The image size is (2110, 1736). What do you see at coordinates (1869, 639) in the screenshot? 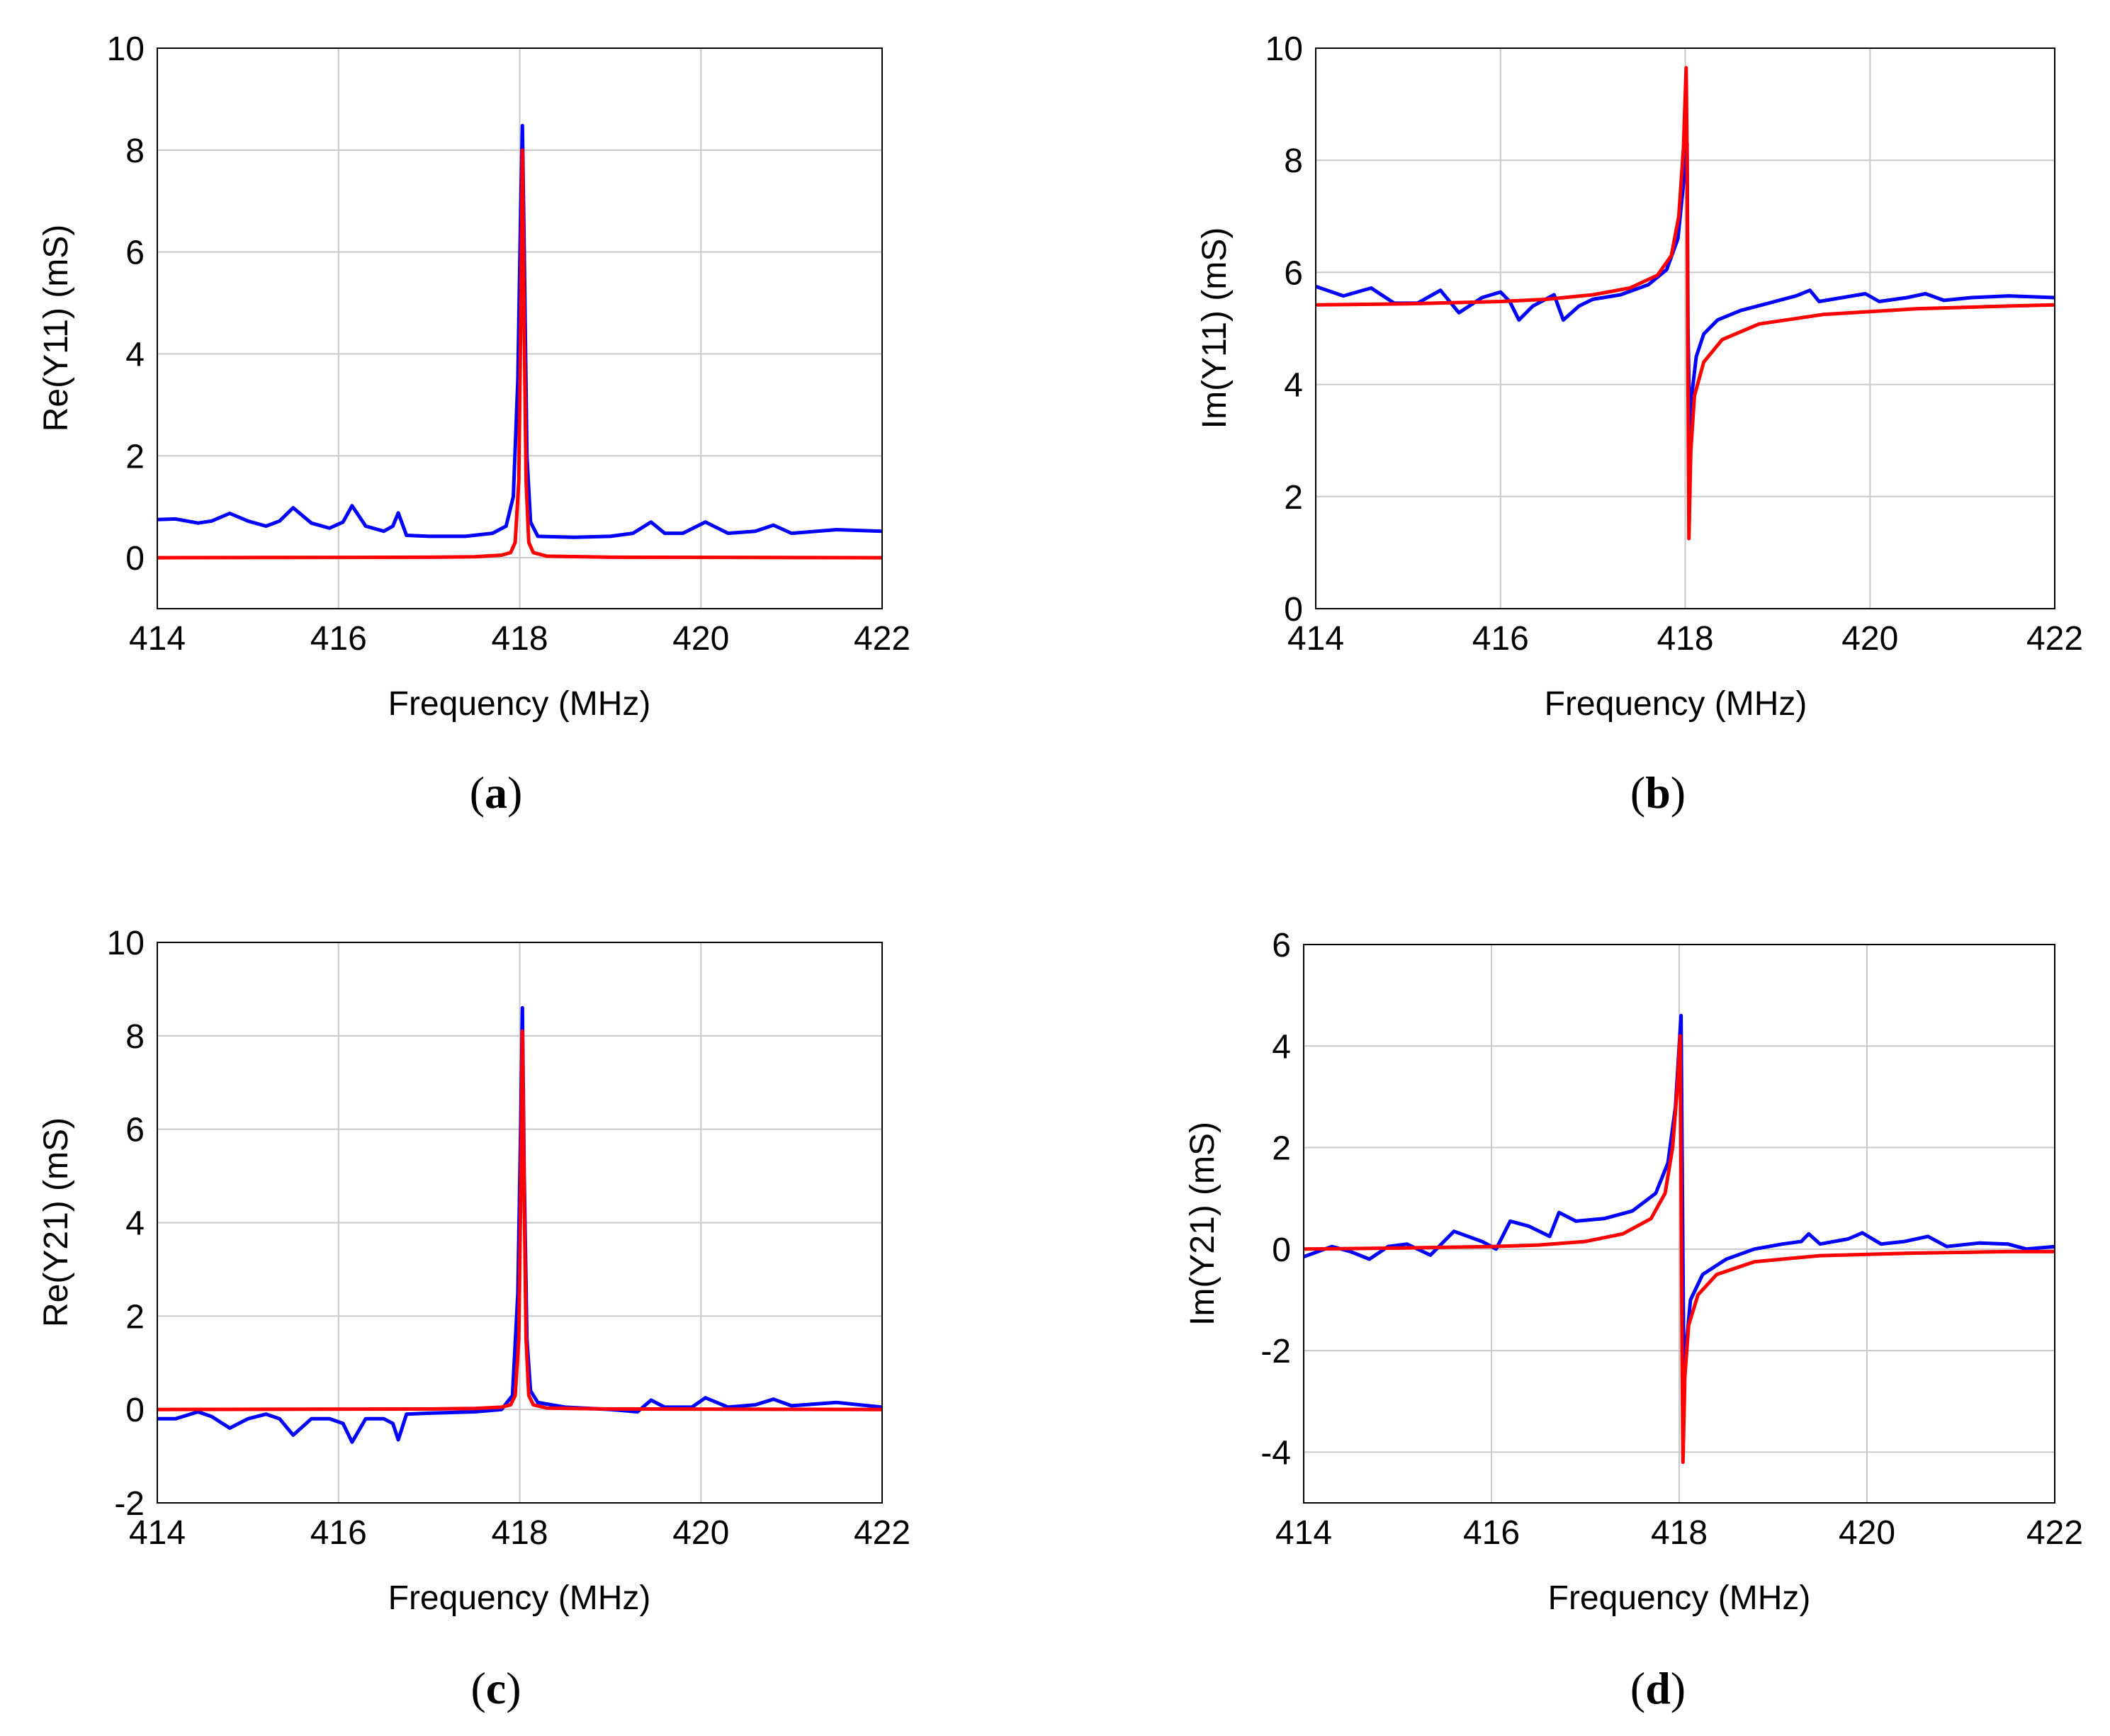
I see `x-tick-label-b-3: 420` at bounding box center [1869, 639].